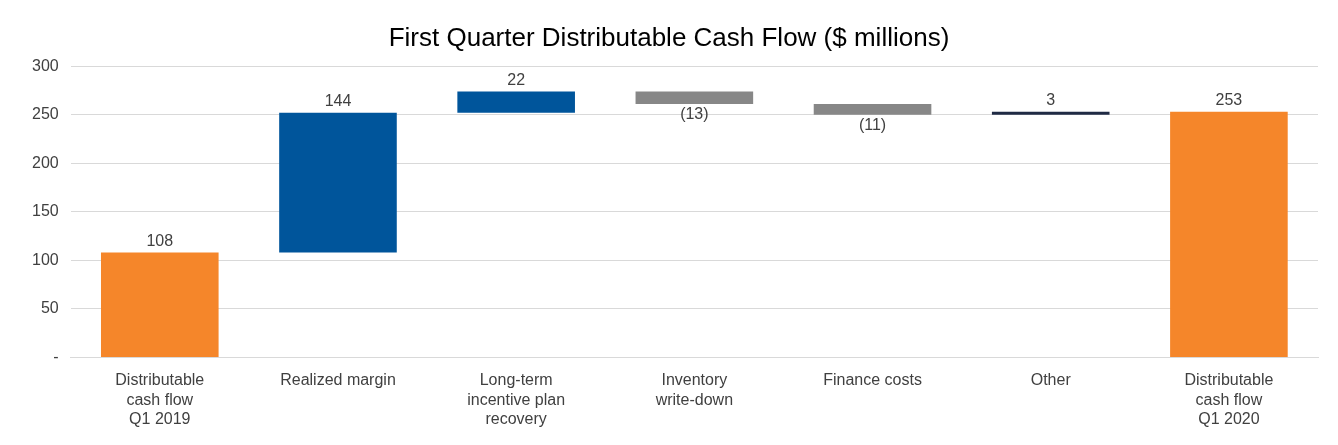 This screenshot has width=1338, height=445. I want to click on chart-title: First Quarter Distributable Cash Flow ($ millions), so click(669, 36).